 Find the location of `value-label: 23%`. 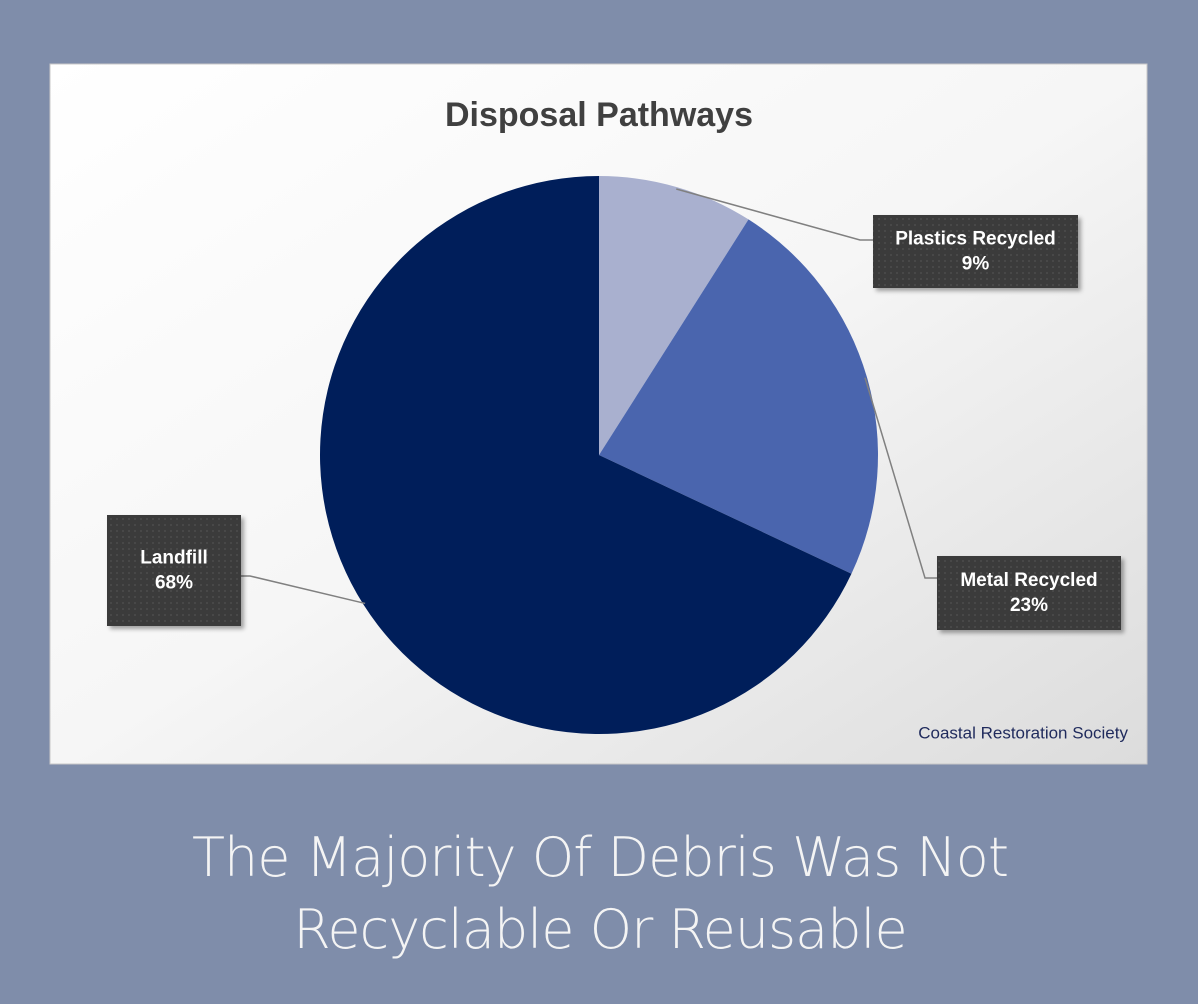

value-label: 23% is located at coordinates (1029, 605).